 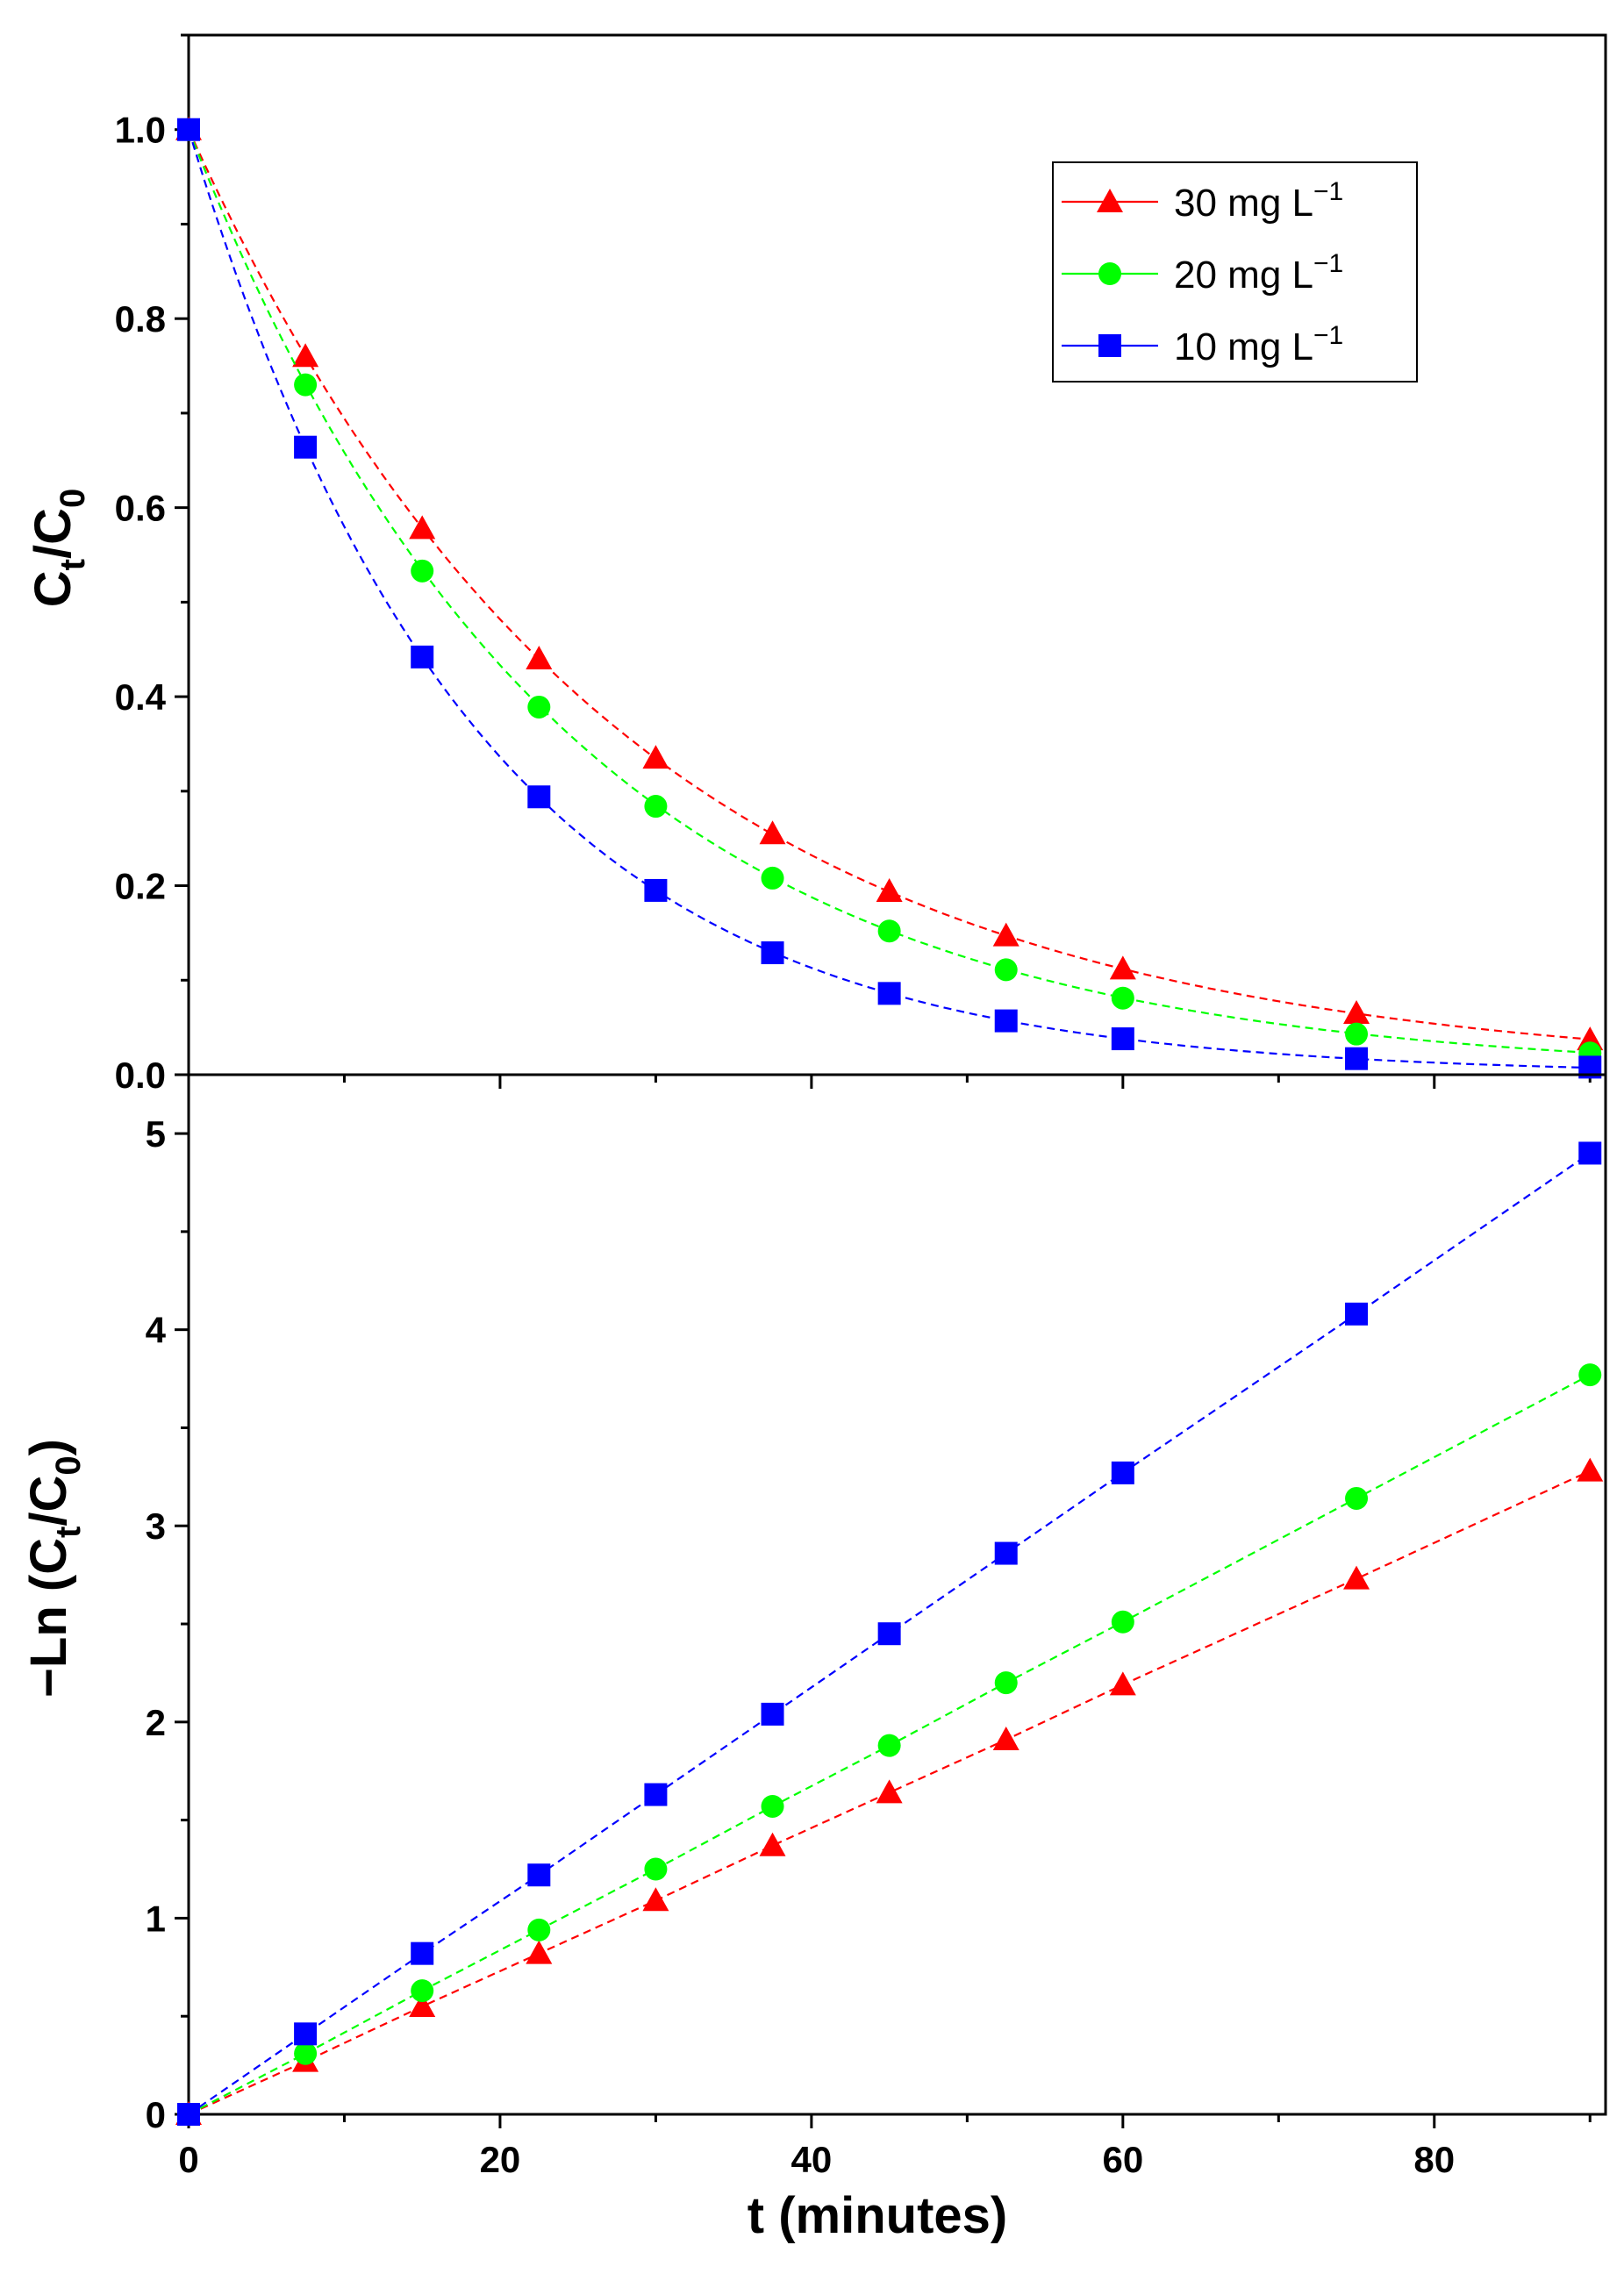 What do you see at coordinates (1243, 203) in the screenshot?
I see `legend-label-name: 30 mg L` at bounding box center [1243, 203].